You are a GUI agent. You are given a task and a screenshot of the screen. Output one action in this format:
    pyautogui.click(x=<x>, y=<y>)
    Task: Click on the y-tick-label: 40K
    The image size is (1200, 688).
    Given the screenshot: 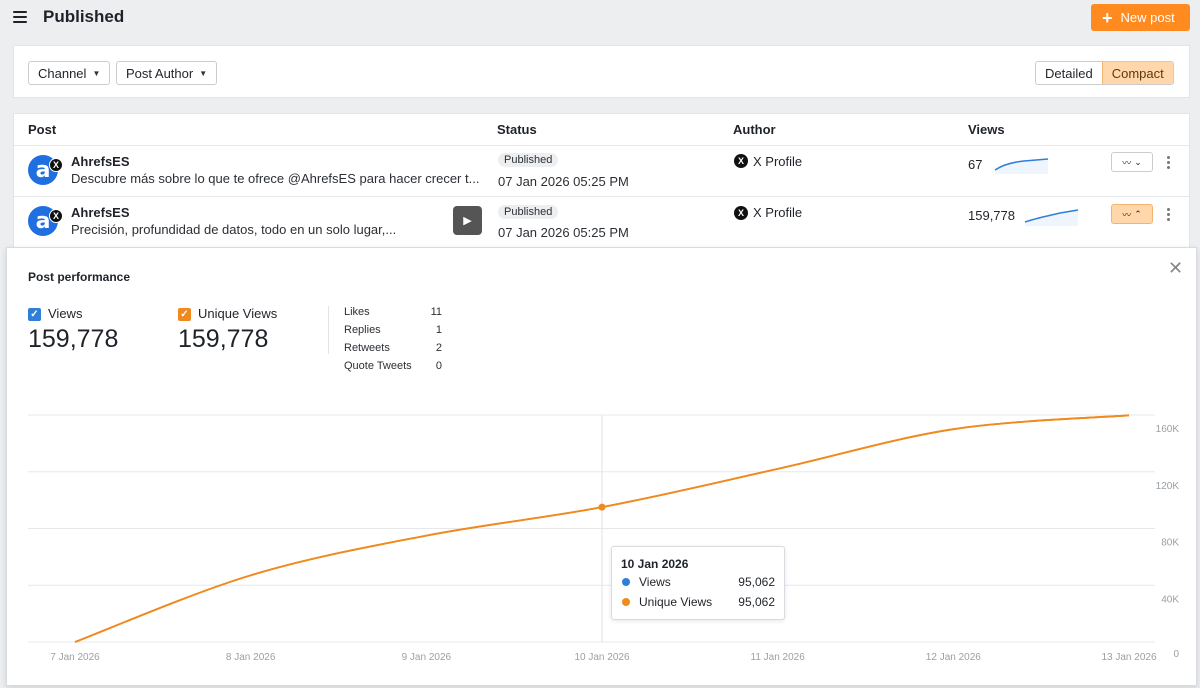 What is the action you would take?
    pyautogui.click(x=1170, y=599)
    